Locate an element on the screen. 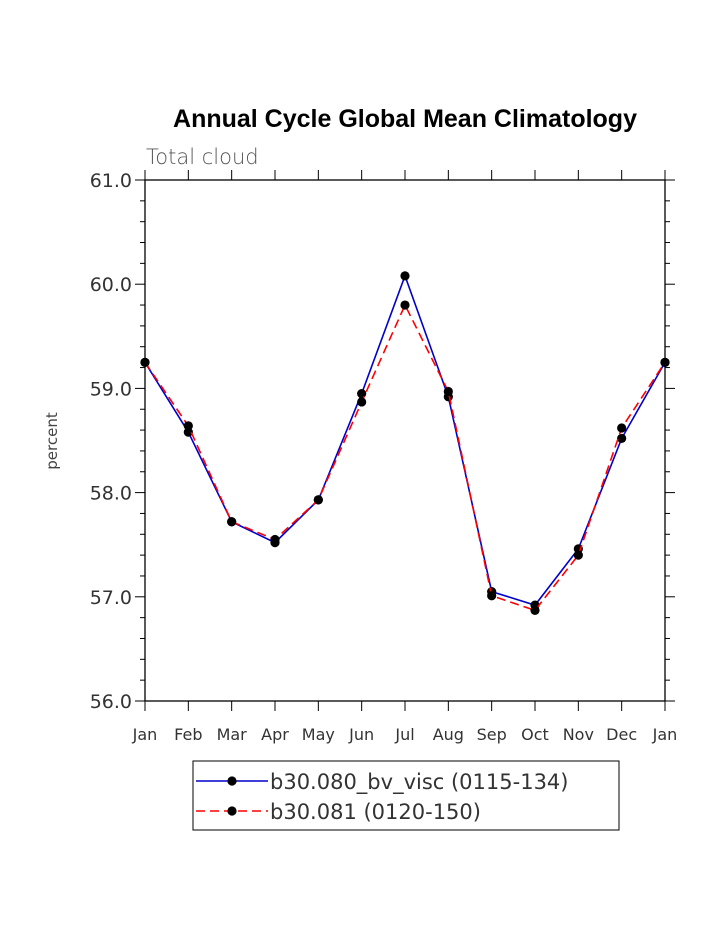  chart-title: Annual Cycle Global Mean Climatology is located at coordinates (405, 119).